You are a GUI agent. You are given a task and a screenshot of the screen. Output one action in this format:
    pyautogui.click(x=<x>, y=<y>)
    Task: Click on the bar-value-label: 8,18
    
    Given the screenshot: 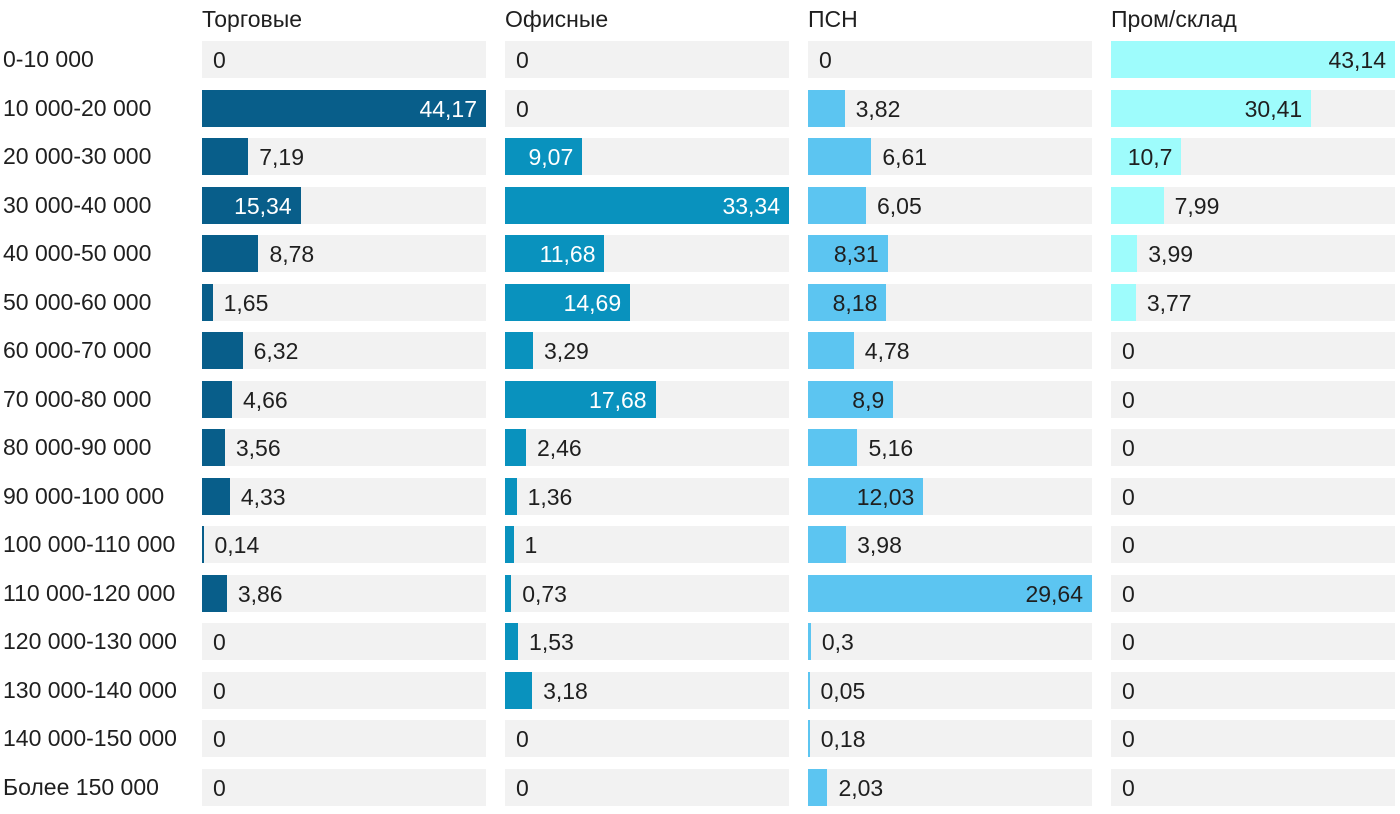 What is the action you would take?
    pyautogui.click(x=855, y=302)
    